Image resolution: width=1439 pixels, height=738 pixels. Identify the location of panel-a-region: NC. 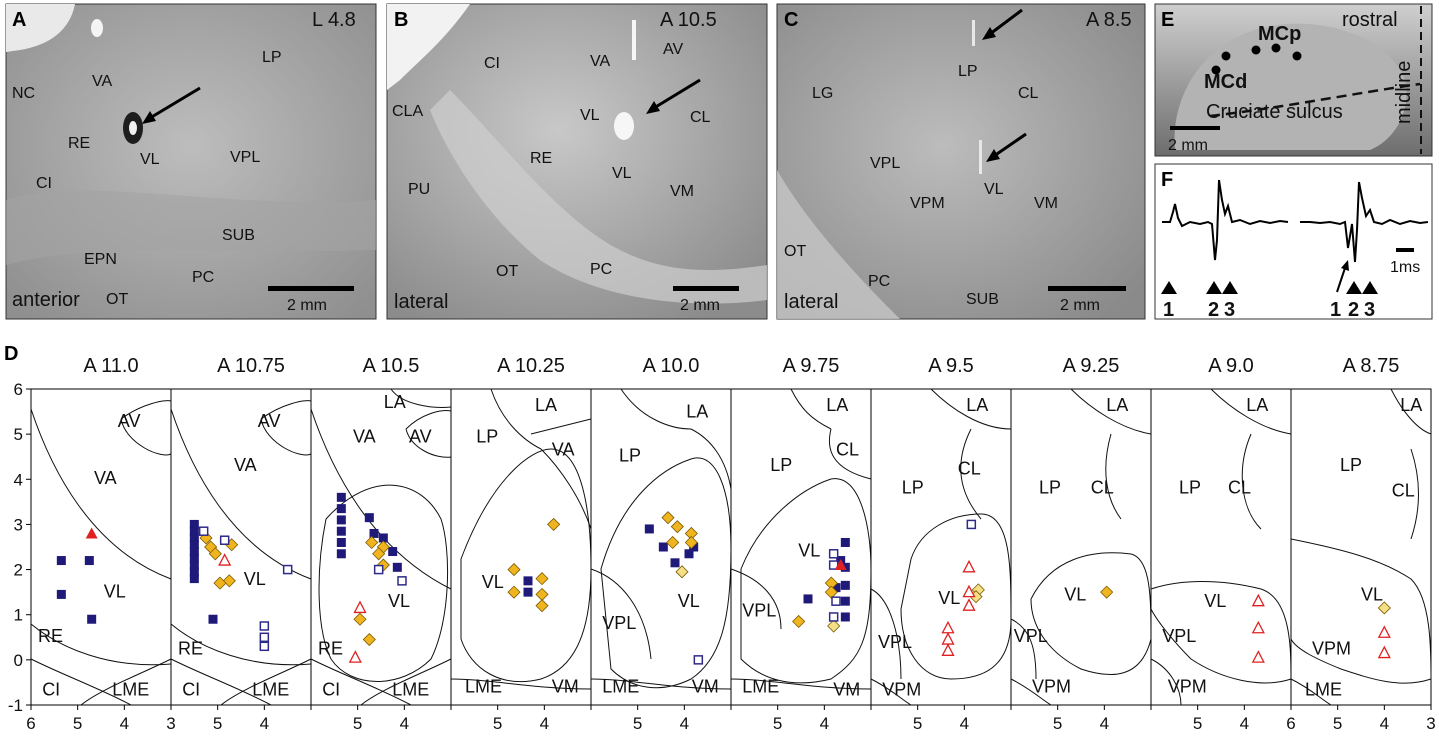
(23, 93).